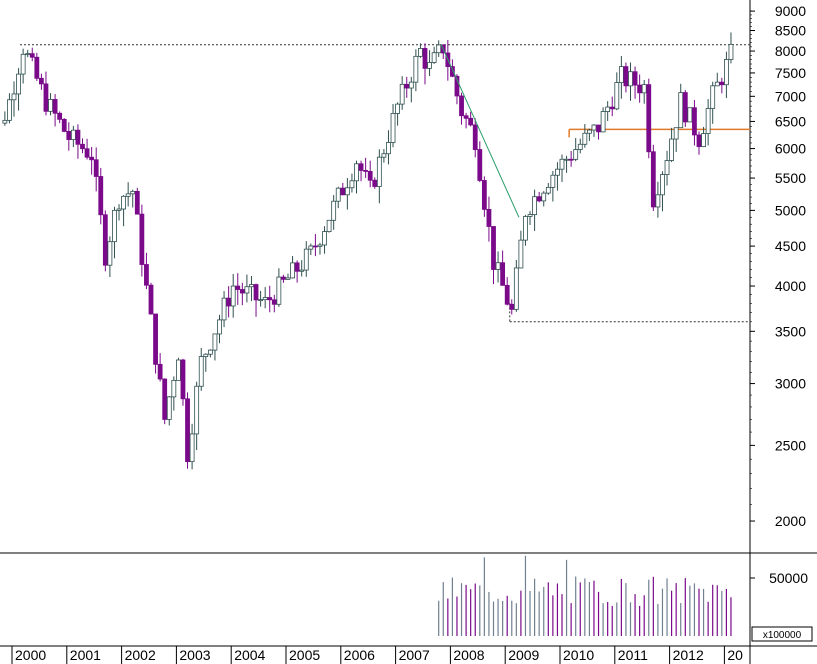 This screenshot has width=817, height=664. I want to click on price-tick-label: 5000, so click(790, 210).